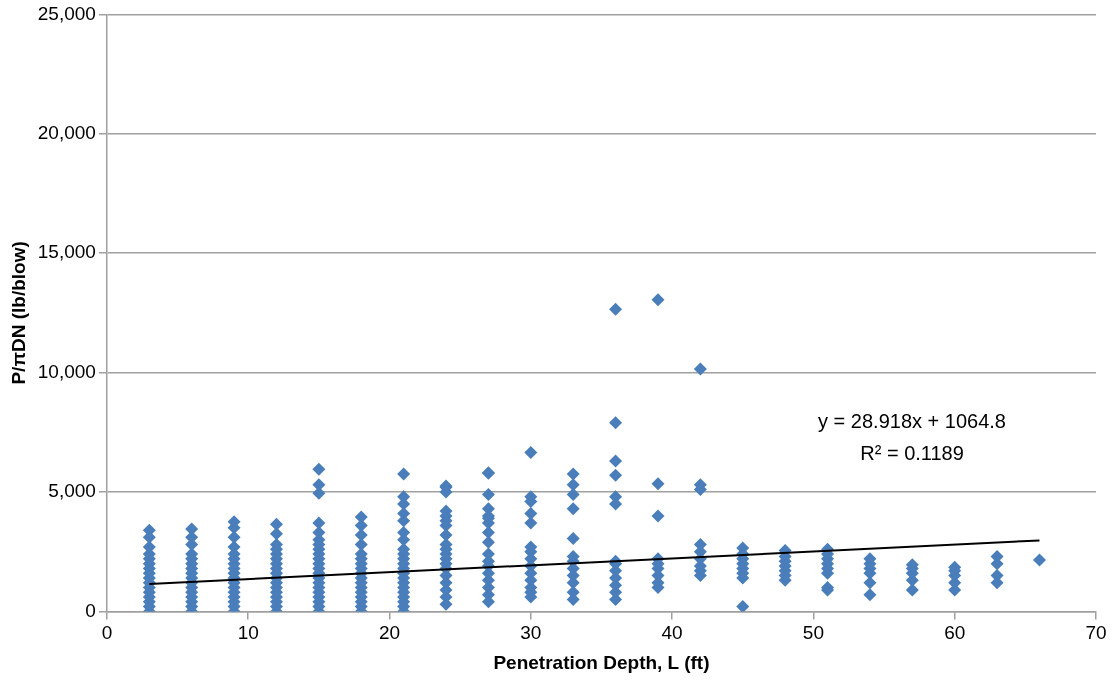 This screenshot has width=1114, height=683. What do you see at coordinates (66, 371) in the screenshot?
I see `y-tick-label: 10,000` at bounding box center [66, 371].